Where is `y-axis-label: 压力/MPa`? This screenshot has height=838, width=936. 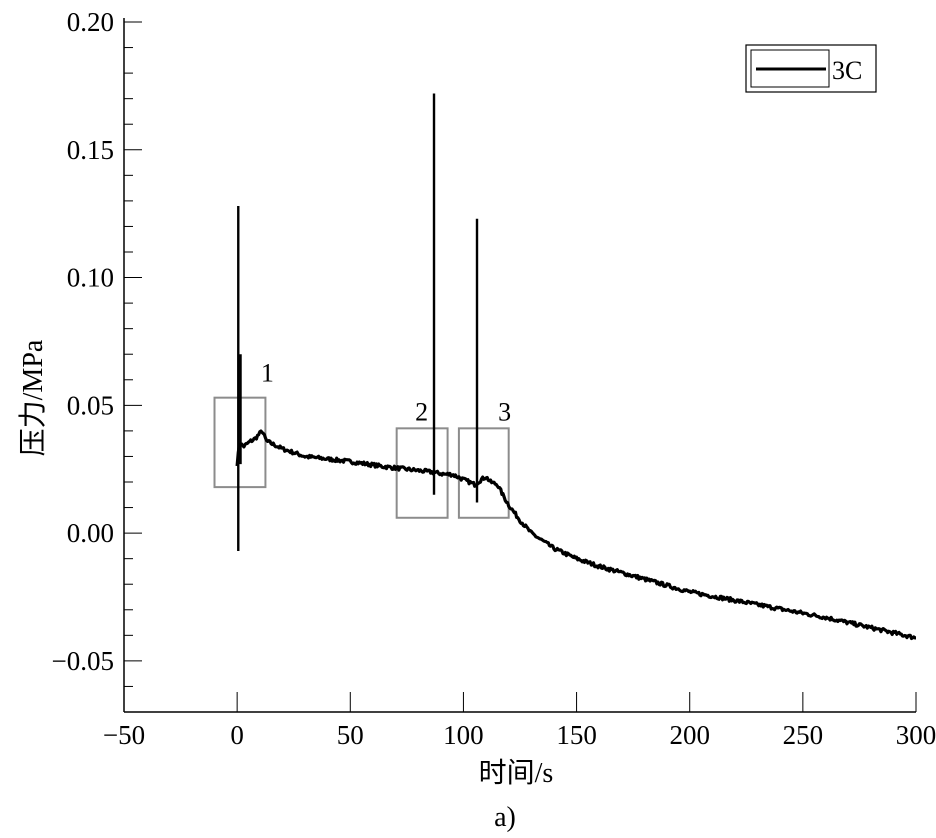
y-axis-label: 压力/MPa is located at coordinates (33, 397).